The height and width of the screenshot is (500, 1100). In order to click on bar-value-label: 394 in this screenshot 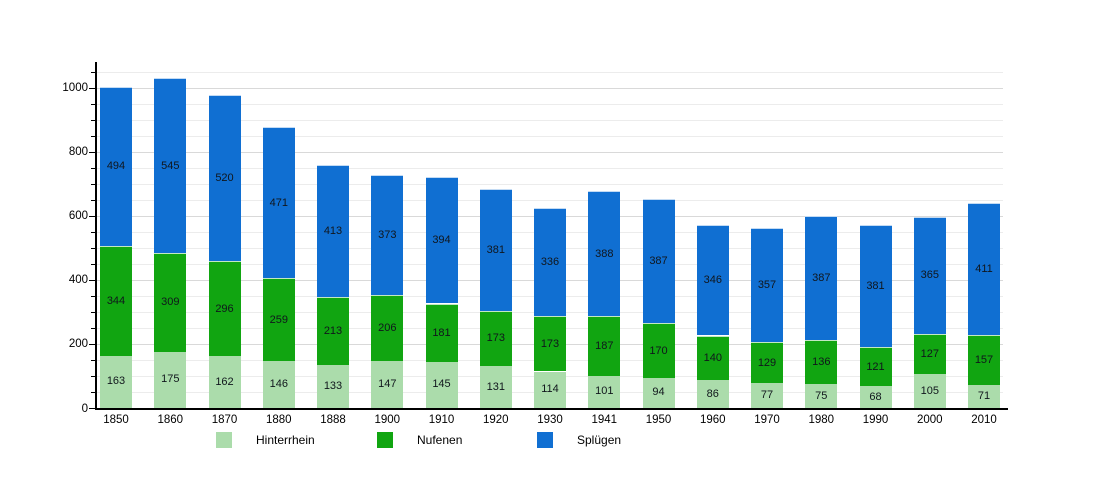, I will do `click(441, 240)`.